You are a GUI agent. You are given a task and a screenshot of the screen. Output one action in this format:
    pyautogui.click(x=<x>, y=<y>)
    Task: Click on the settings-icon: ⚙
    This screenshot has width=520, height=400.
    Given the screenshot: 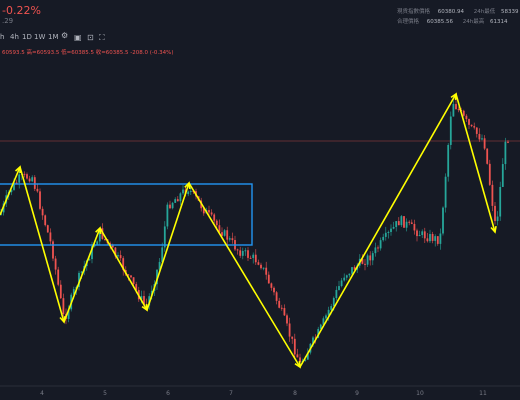 What is the action you would take?
    pyautogui.click(x=65, y=35)
    